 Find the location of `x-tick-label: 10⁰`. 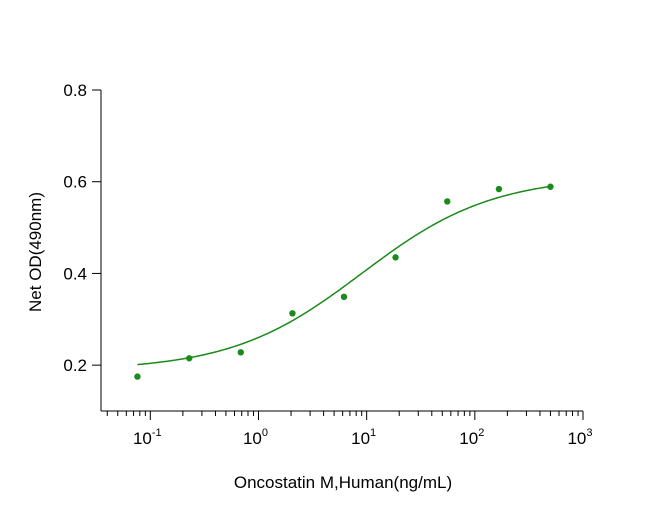

x-tick-label: 10⁰ is located at coordinates (255, 437).